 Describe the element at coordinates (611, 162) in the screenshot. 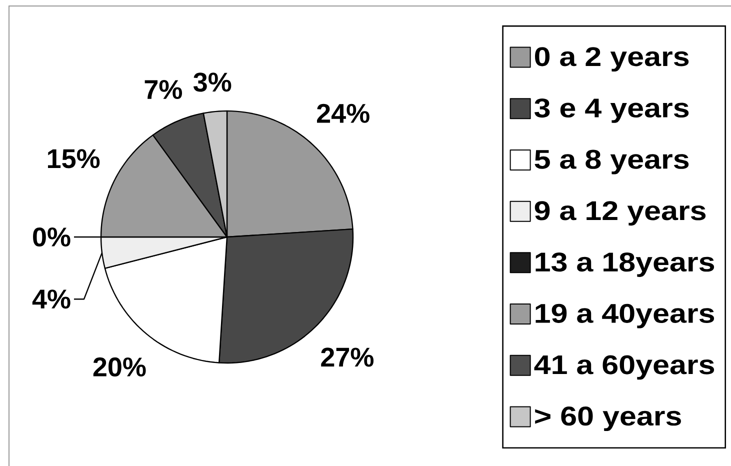

I see `legend-label: 5 a 8 years` at that location.